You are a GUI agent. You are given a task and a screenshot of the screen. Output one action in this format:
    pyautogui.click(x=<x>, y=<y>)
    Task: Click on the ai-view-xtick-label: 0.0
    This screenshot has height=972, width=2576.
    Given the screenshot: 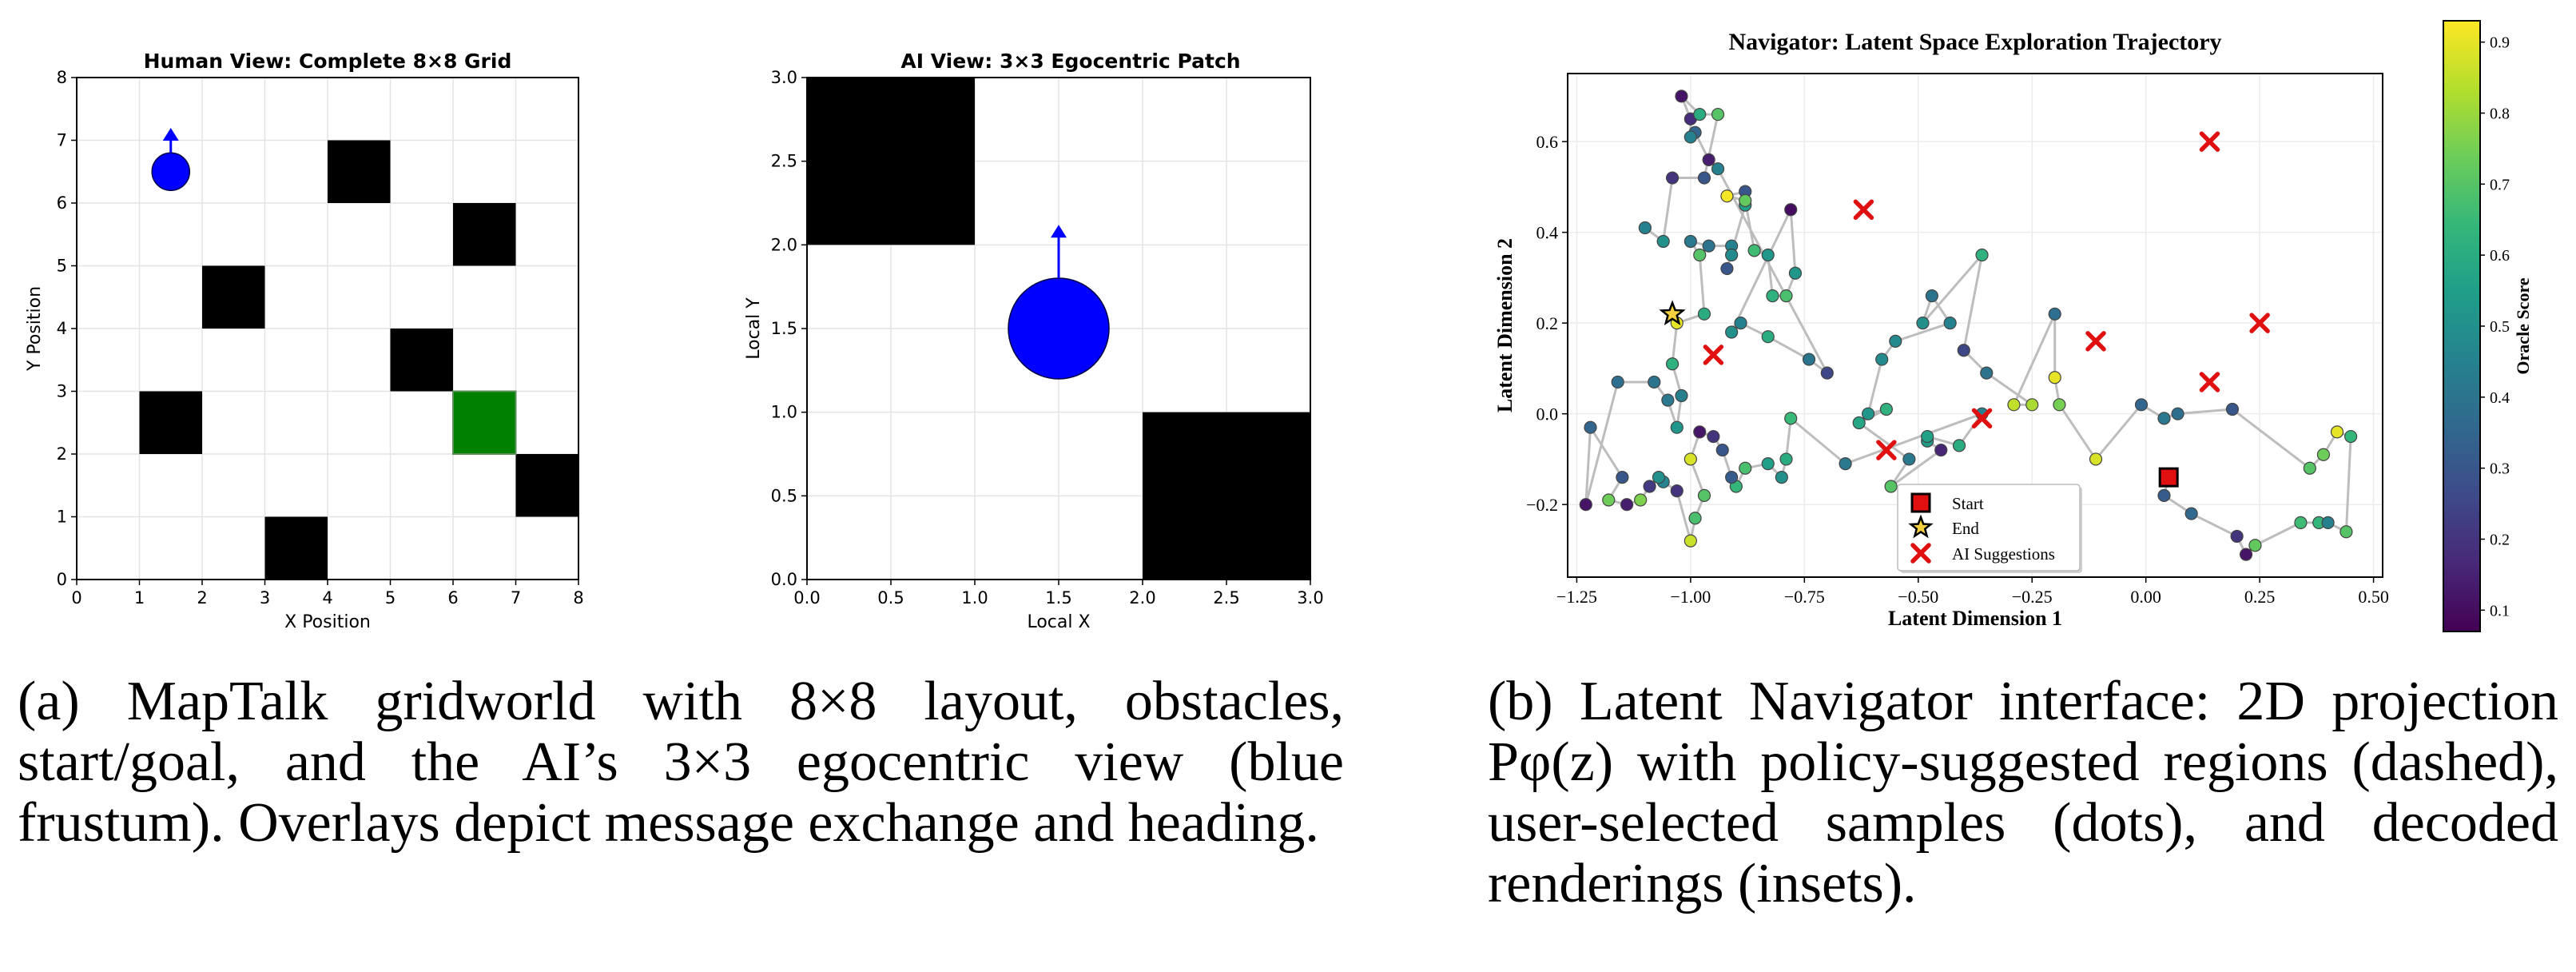 What is the action you would take?
    pyautogui.click(x=806, y=598)
    